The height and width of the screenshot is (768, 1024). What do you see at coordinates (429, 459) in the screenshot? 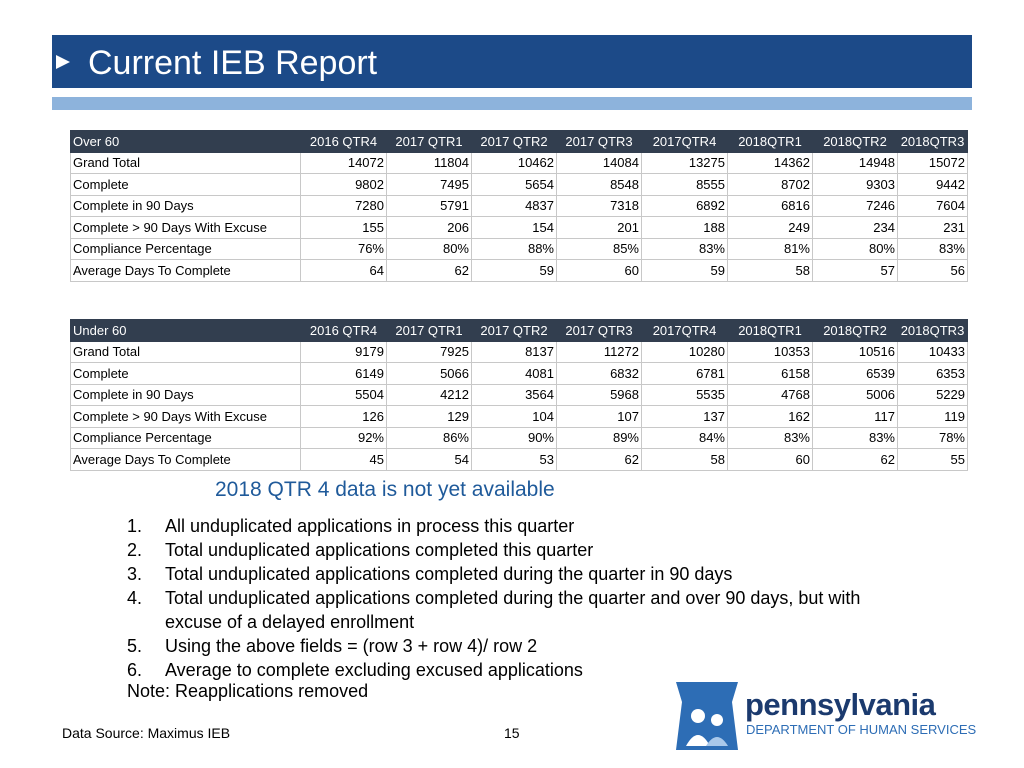
I see `value-cell: 54` at bounding box center [429, 459].